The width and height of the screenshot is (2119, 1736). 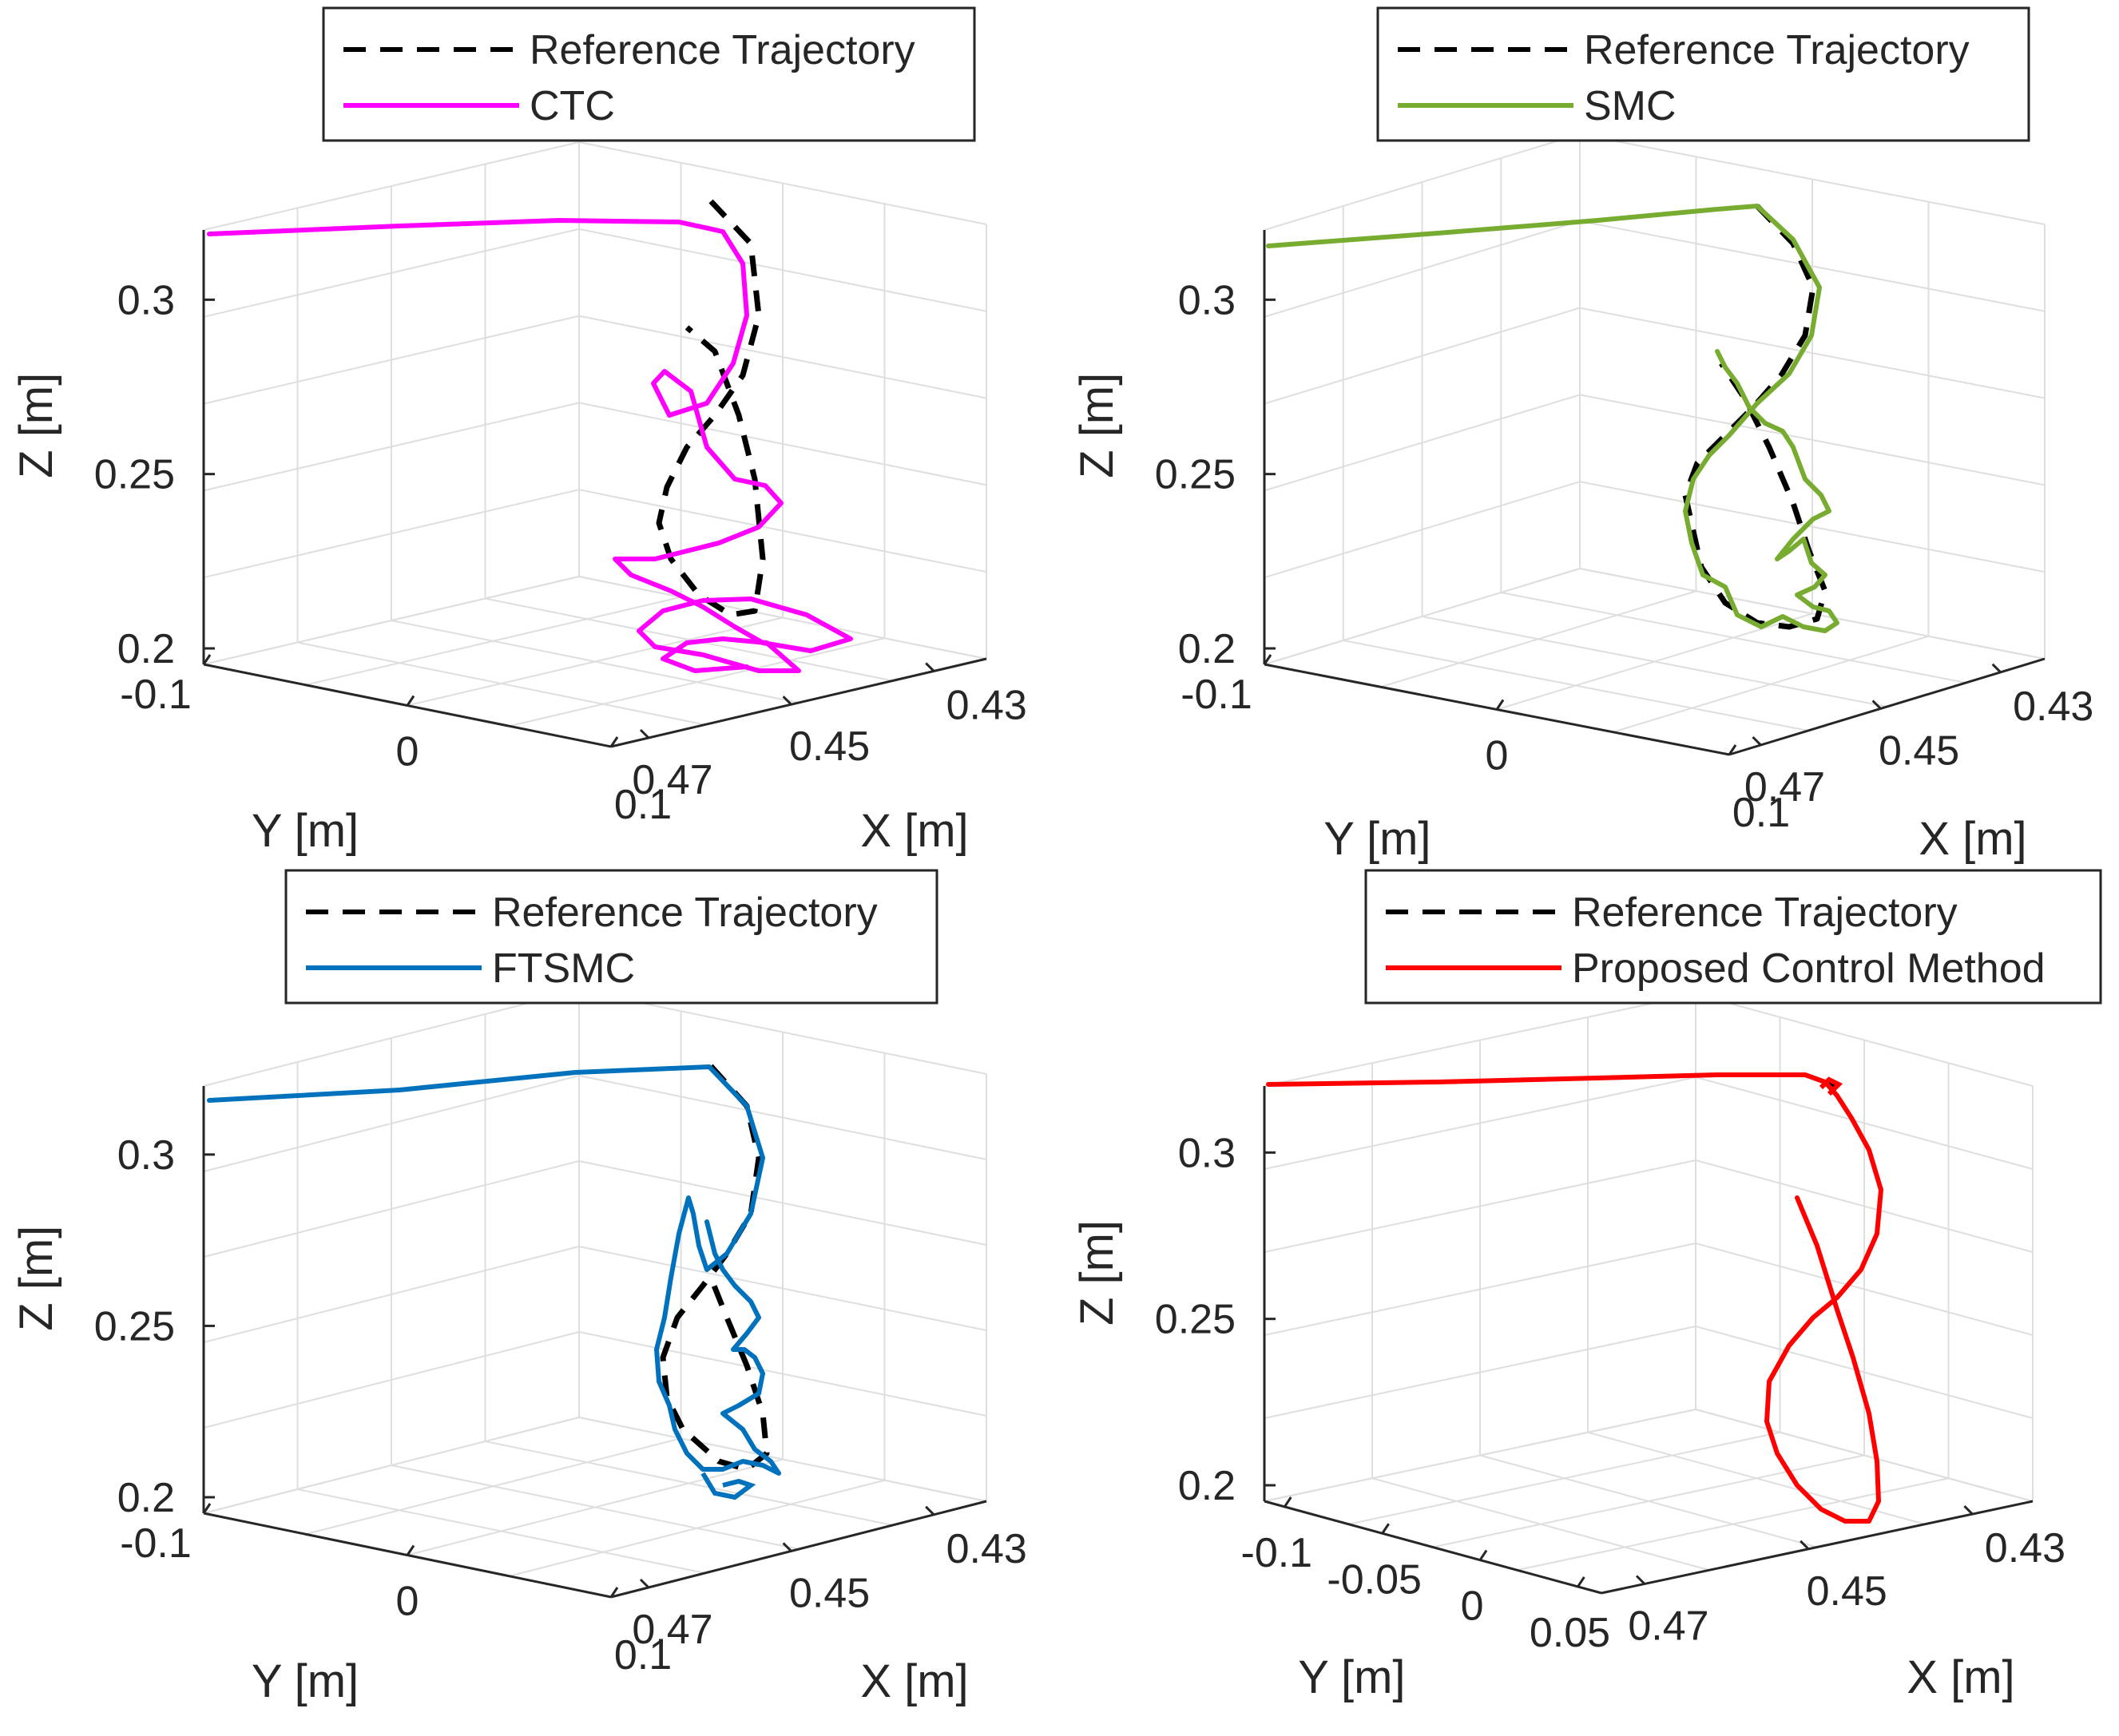 I want to click on y-tick-label: -0.05, so click(x=1374, y=1579).